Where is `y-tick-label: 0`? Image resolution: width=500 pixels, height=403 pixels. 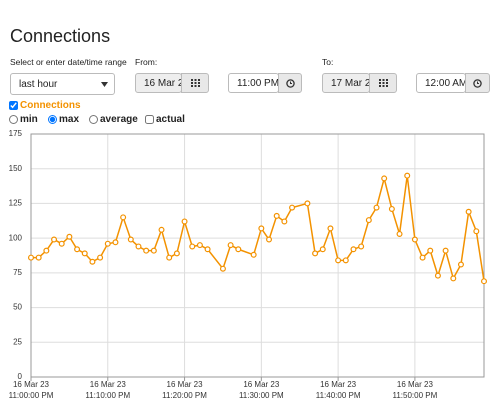
y-tick-label: 0 is located at coordinates (20, 376).